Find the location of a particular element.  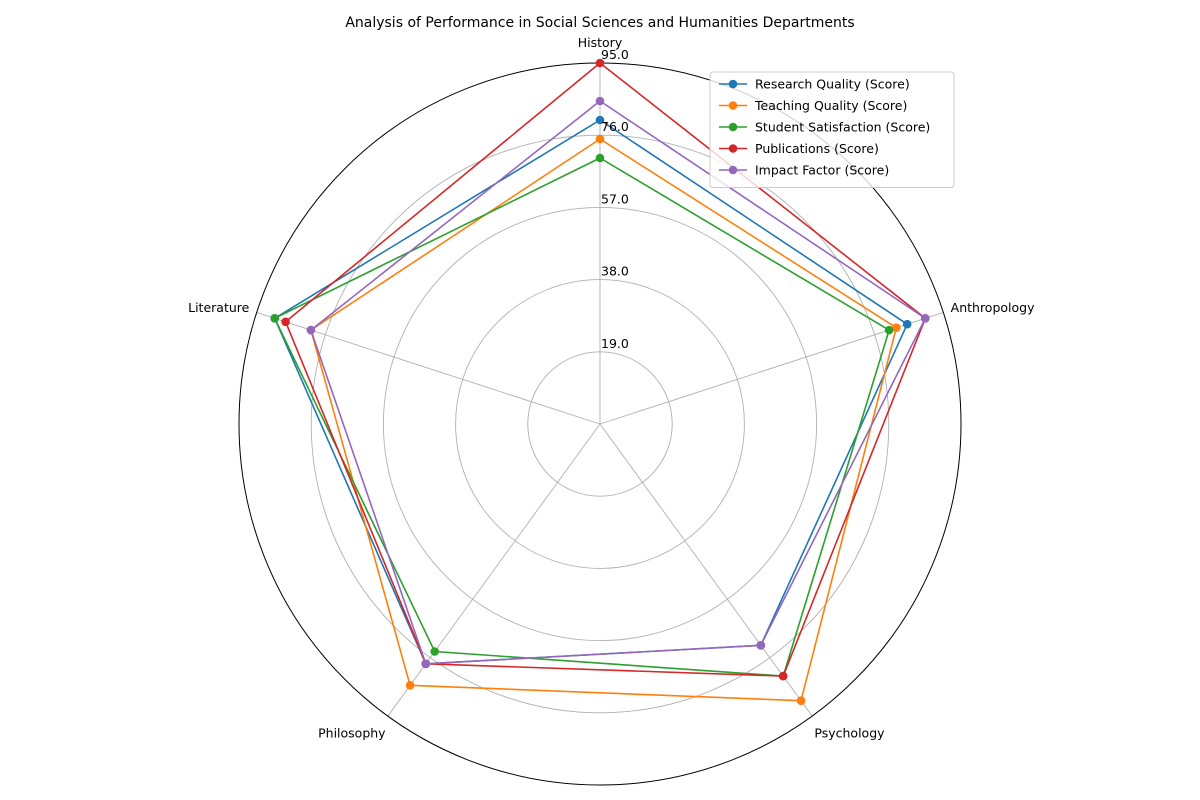

radial-tick-labels: 19.0 38.0 57.0 76.0 95.0 is located at coordinates (615, 199).